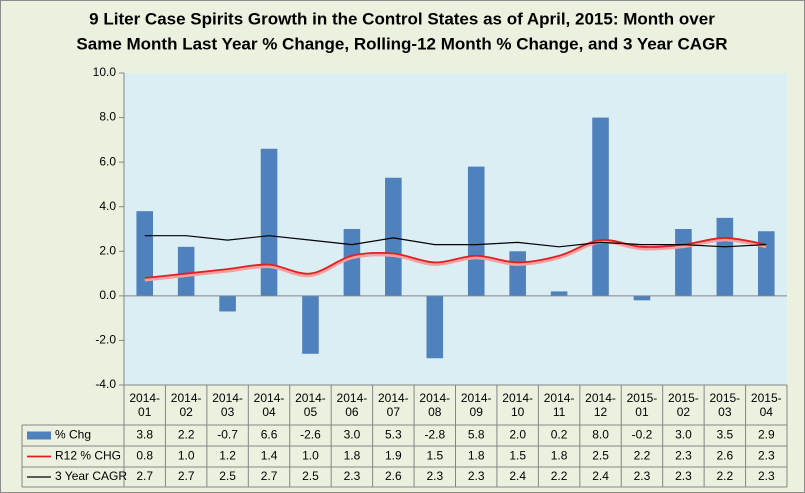  I want to click on x-tick-label: 2014-01, so click(145, 405).